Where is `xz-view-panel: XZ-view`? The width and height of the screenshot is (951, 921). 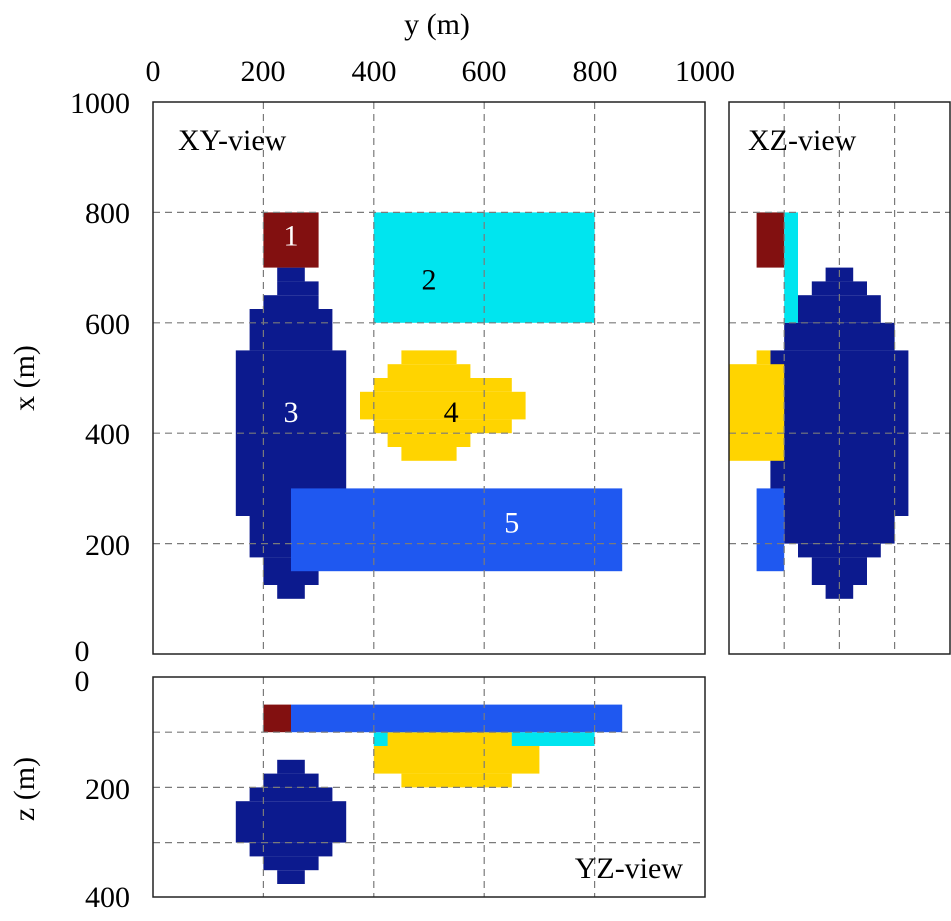 xz-view-panel: XZ-view is located at coordinates (839, 378).